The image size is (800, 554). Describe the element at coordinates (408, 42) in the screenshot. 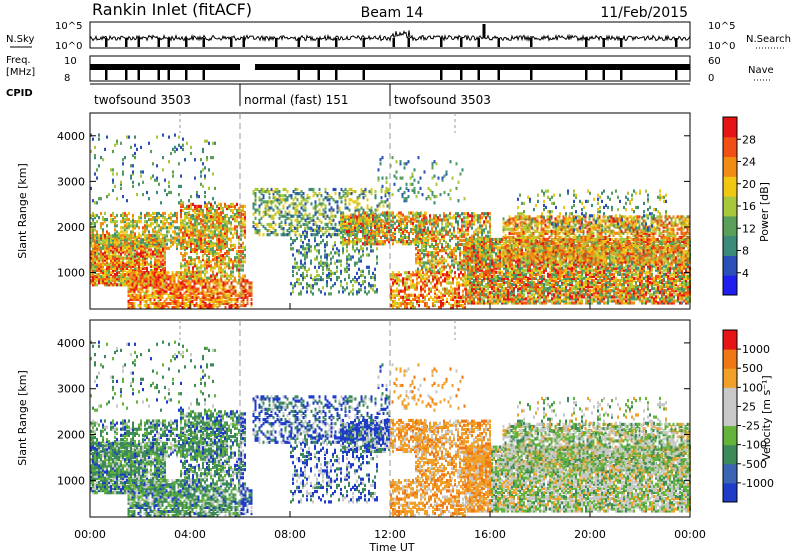

I see `nsky-tick-mark` at that location.